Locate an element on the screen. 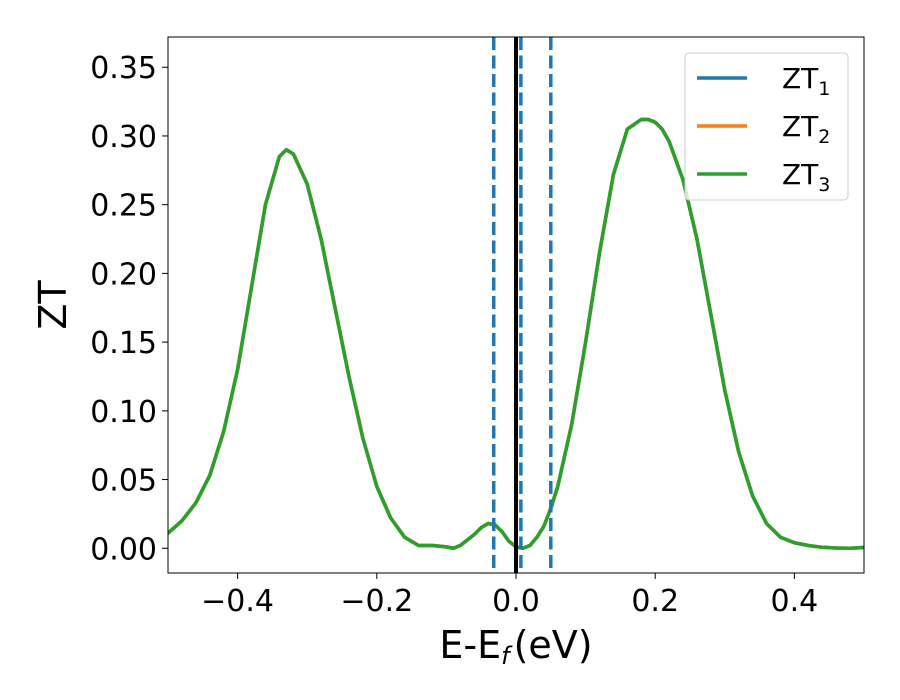 The width and height of the screenshot is (900, 700). x-tick-label: 0.4 is located at coordinates (795, 601).